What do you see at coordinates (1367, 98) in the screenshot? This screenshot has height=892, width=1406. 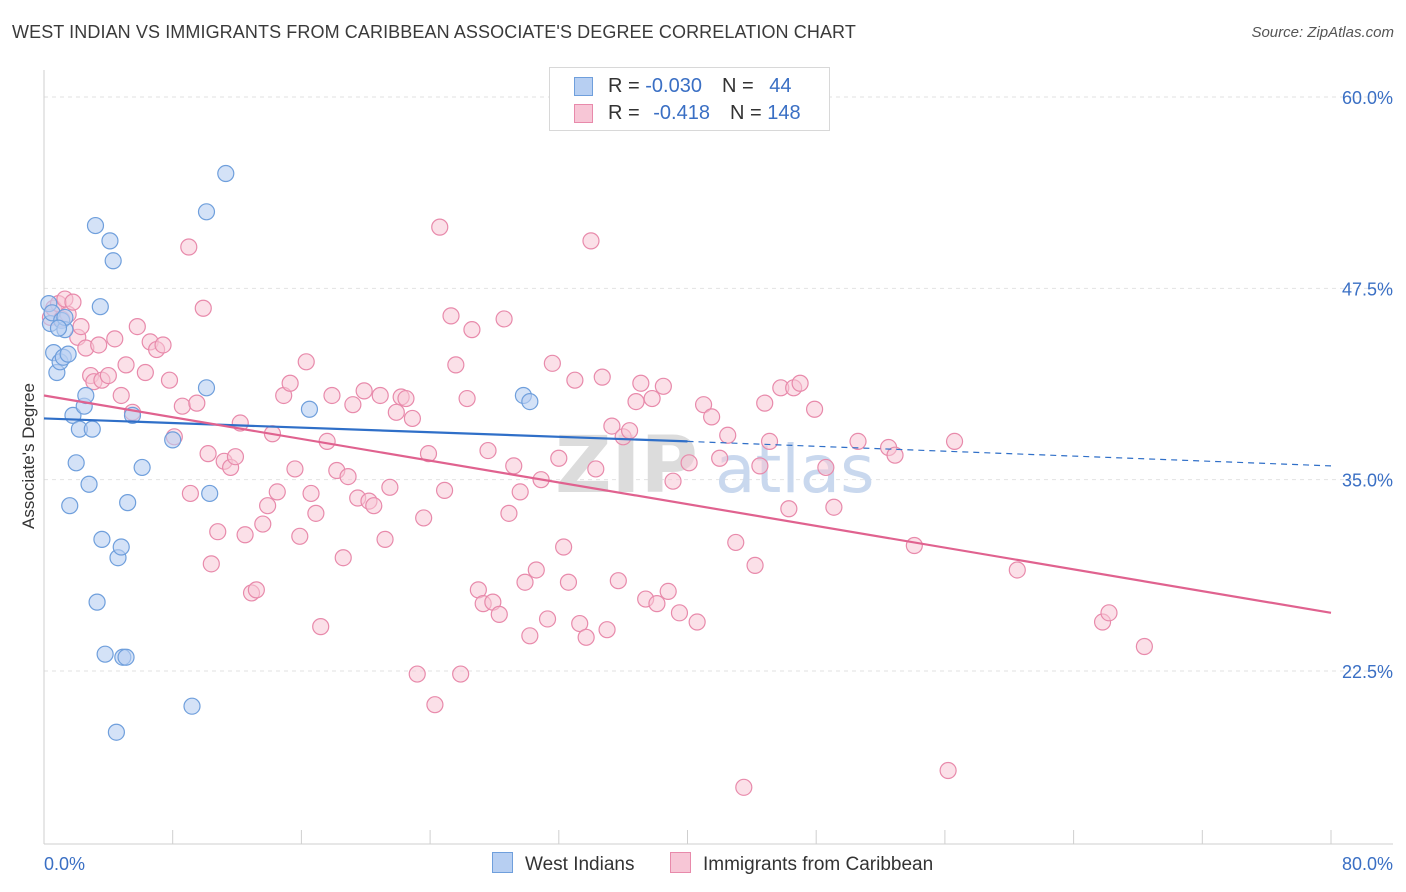 I see `y-tick-label-0: 60.0%` at bounding box center [1367, 98].